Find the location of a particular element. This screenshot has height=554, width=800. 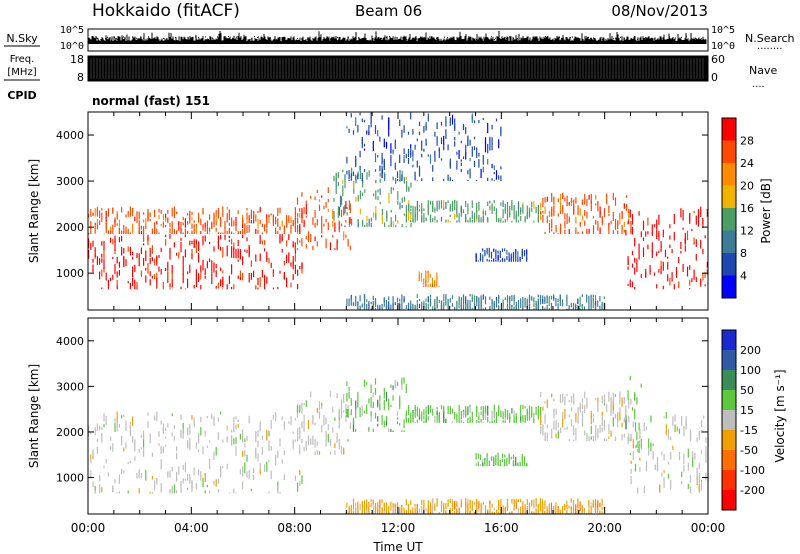

velocity-colorbar-tick: -200 is located at coordinates (752, 490).